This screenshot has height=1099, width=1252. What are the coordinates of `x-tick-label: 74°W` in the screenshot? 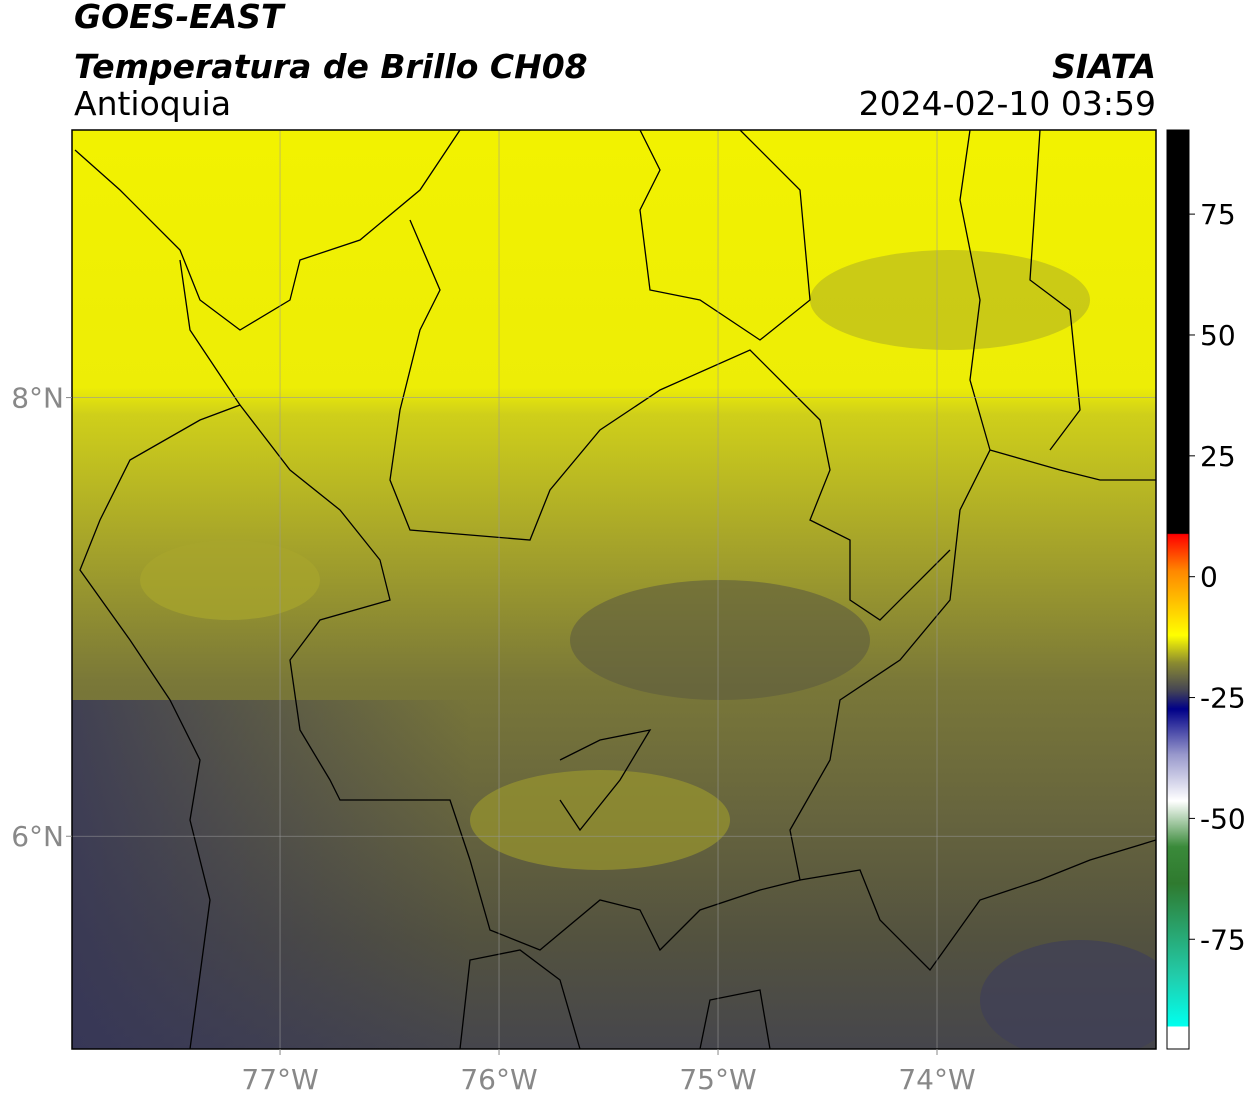 It's located at (936, 1079).